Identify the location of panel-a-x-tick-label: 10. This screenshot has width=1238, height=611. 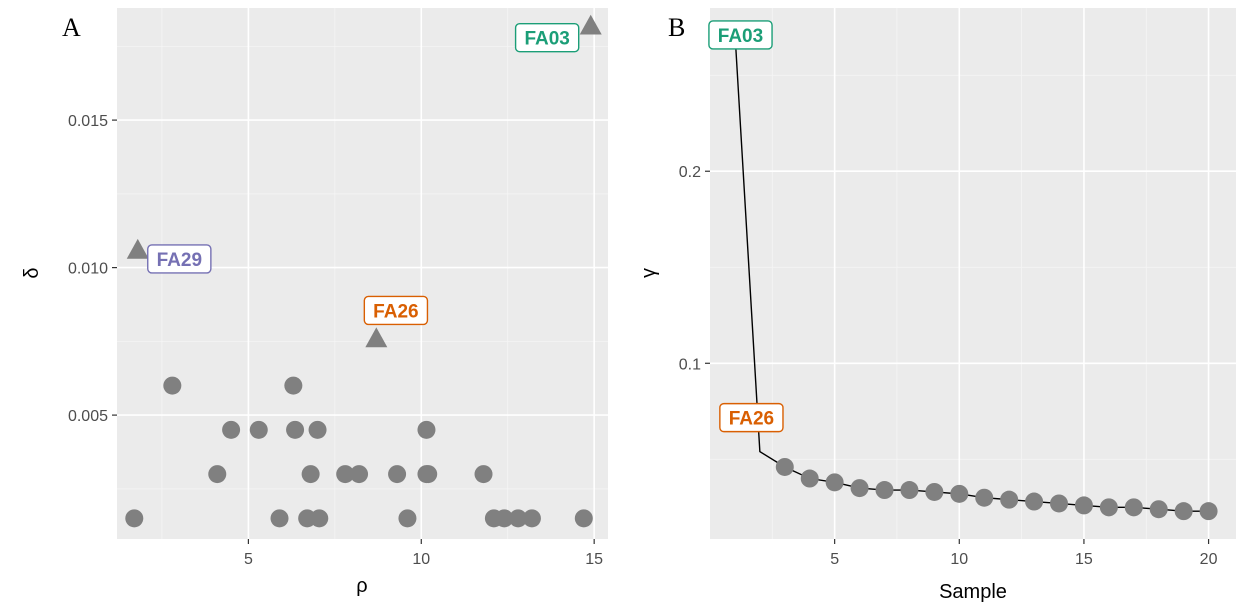
(421, 559).